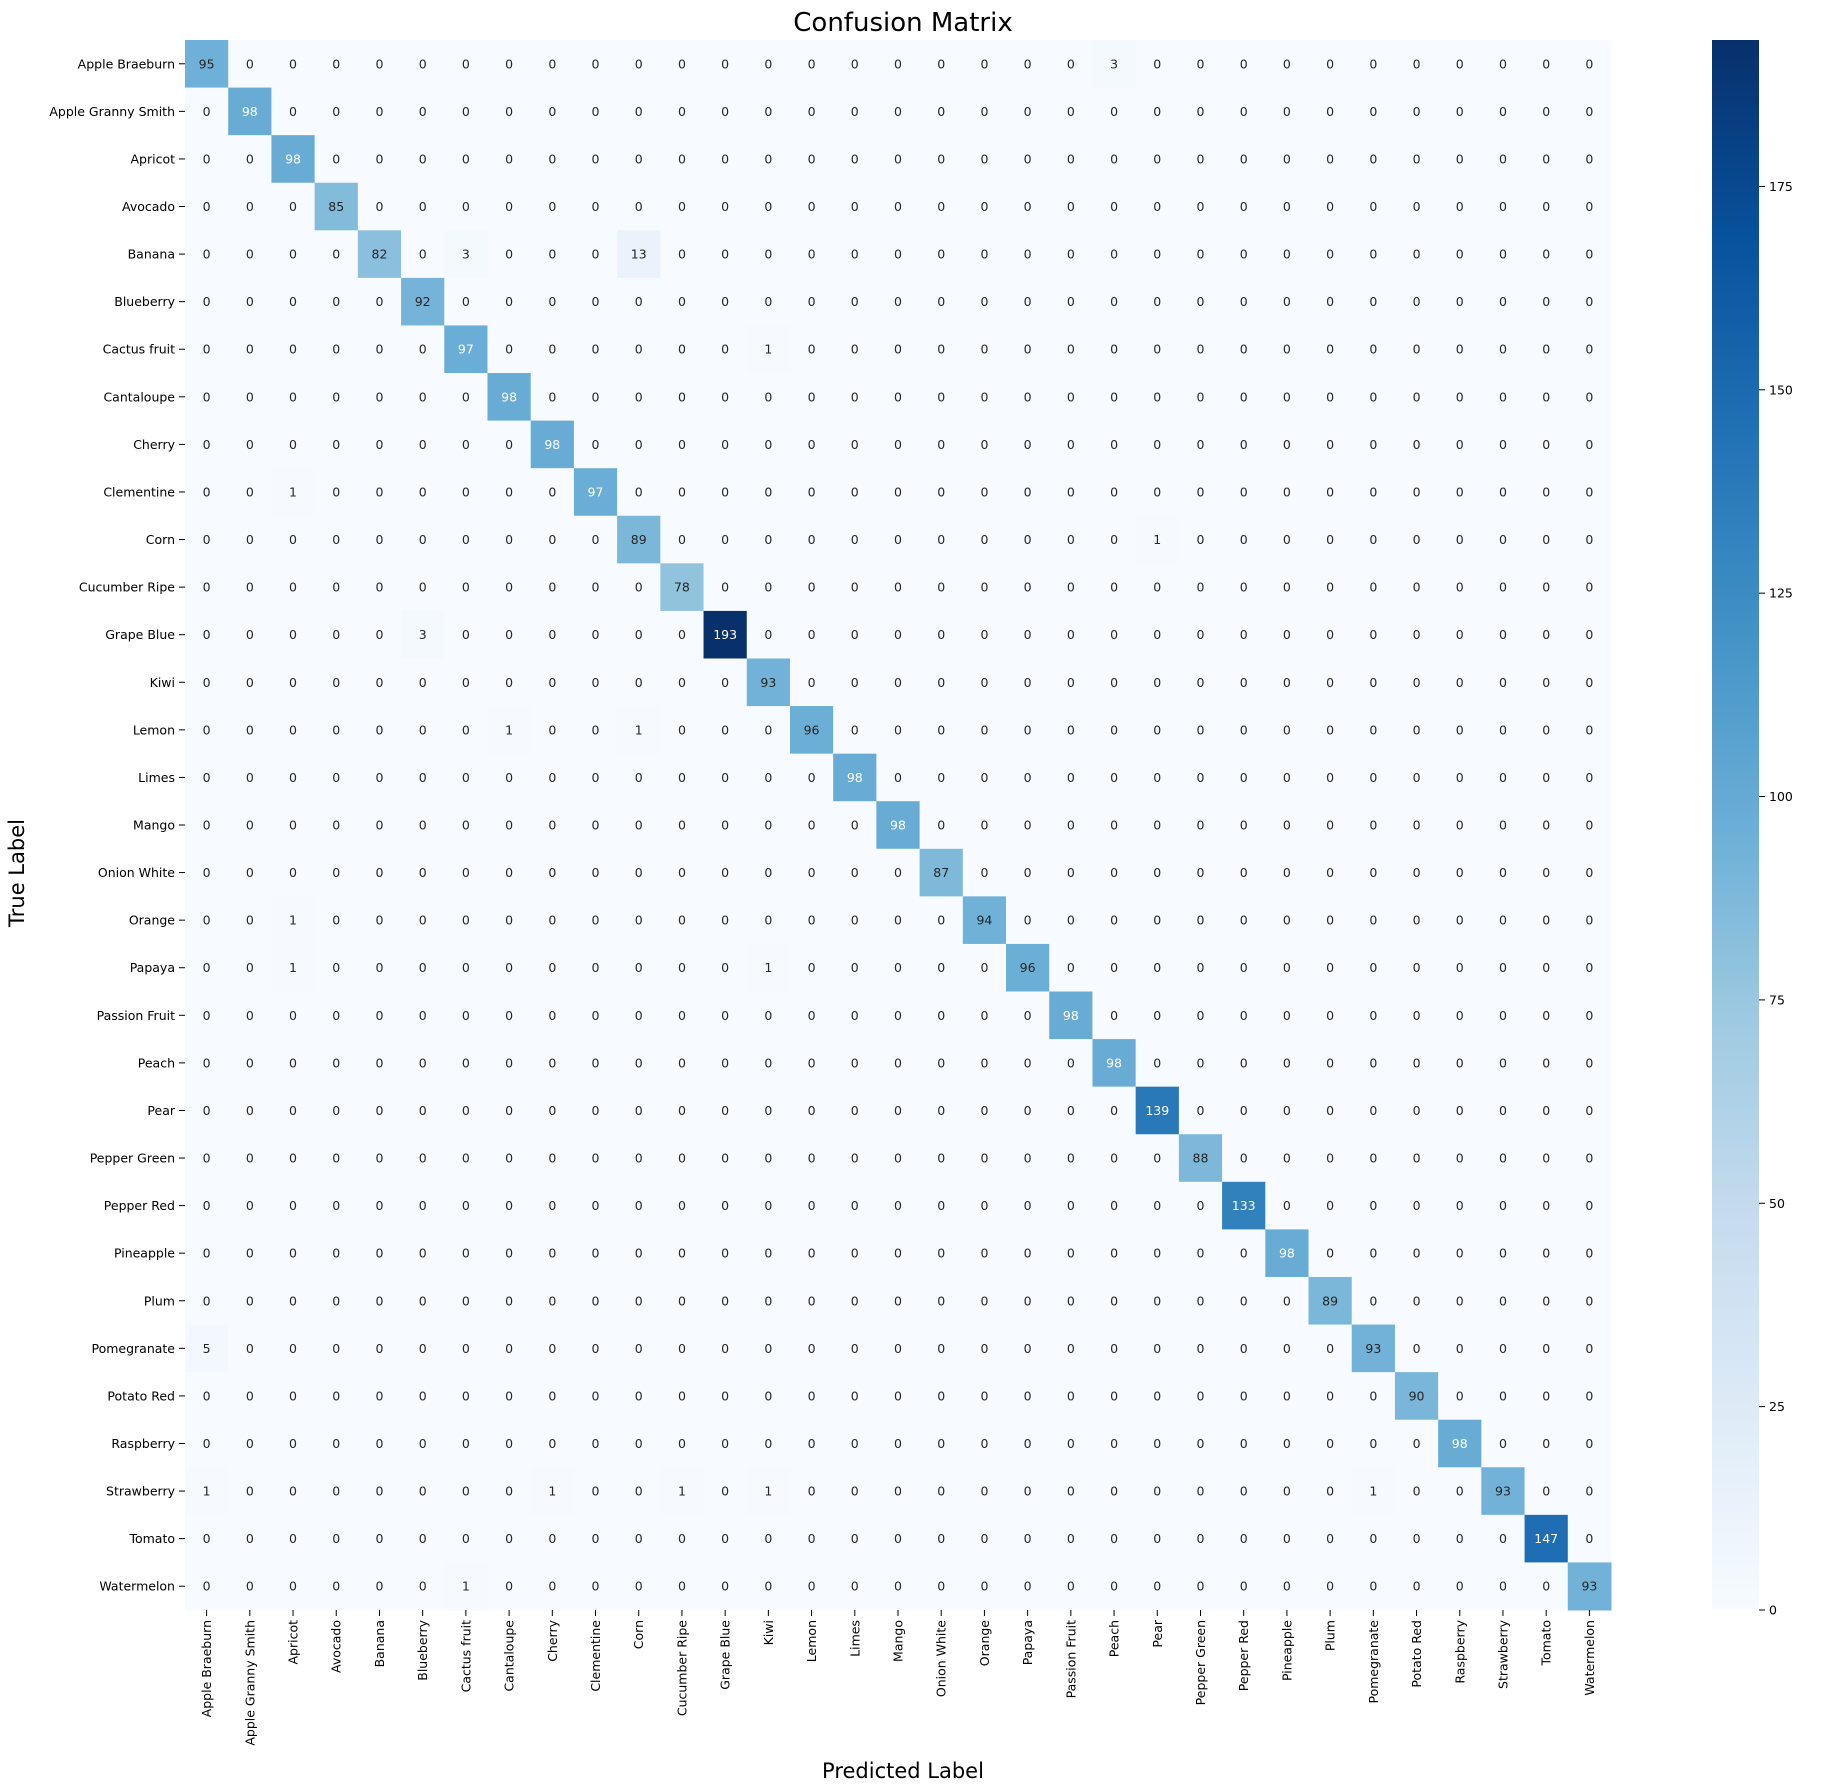 The image size is (1835, 1790). I want to click on y-tick-label-orange: Orange, so click(152, 920).